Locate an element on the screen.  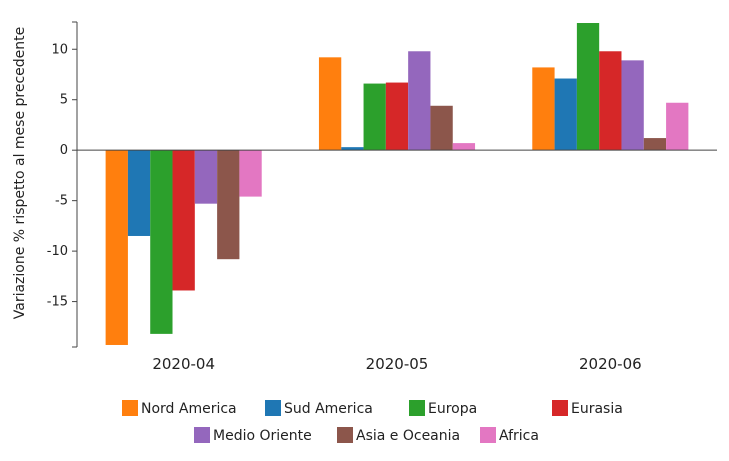
legend-swatch-europa is located at coordinates (417, 408).